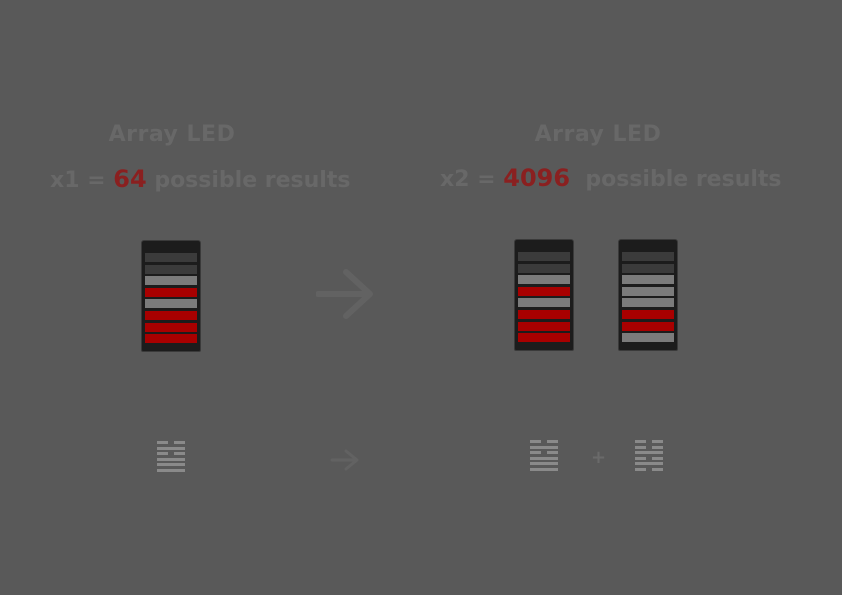 Image resolution: width=842 pixels, height=595 pixels. What do you see at coordinates (598, 134) in the screenshot?
I see `right-title: Array LED` at bounding box center [598, 134].